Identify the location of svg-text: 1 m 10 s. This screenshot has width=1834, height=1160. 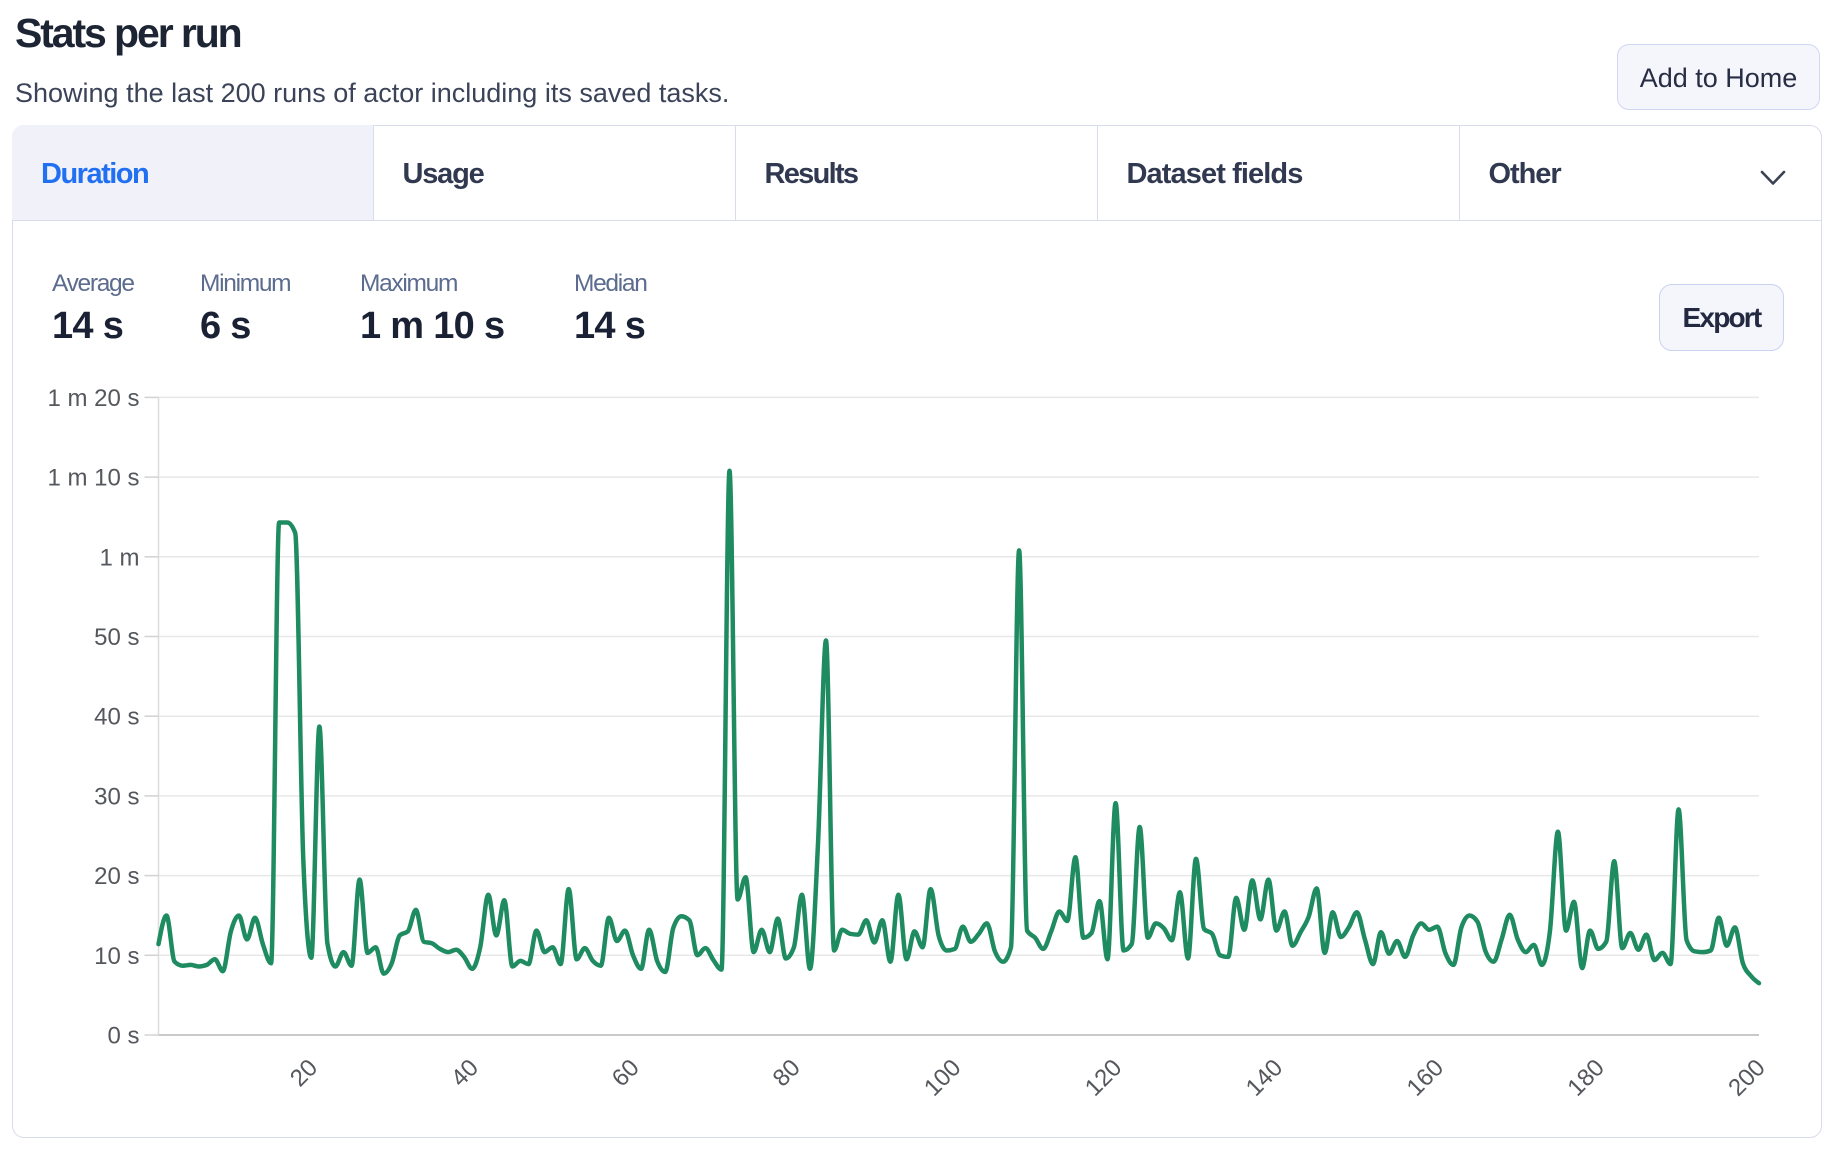
(93, 478).